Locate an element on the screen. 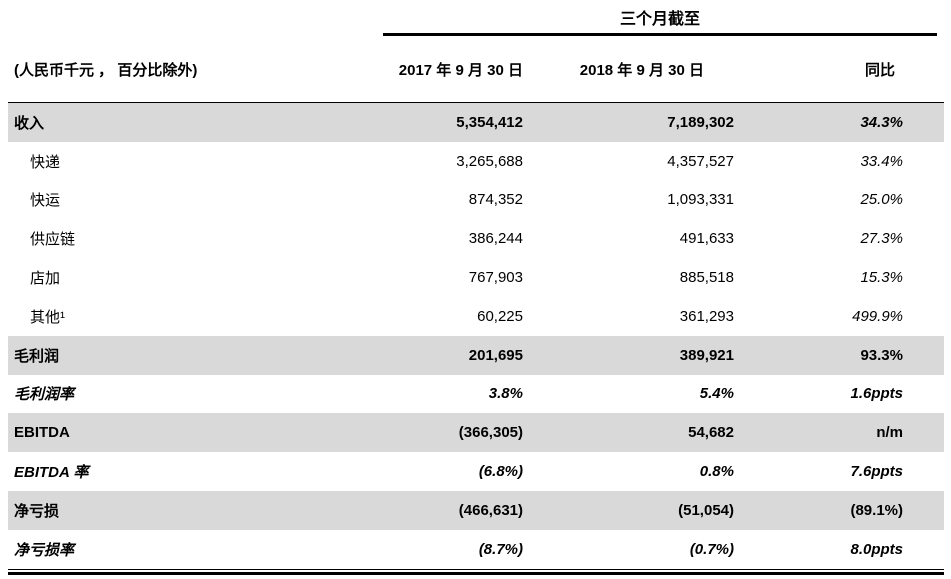  row-label: 其他¹ is located at coordinates (47, 317).